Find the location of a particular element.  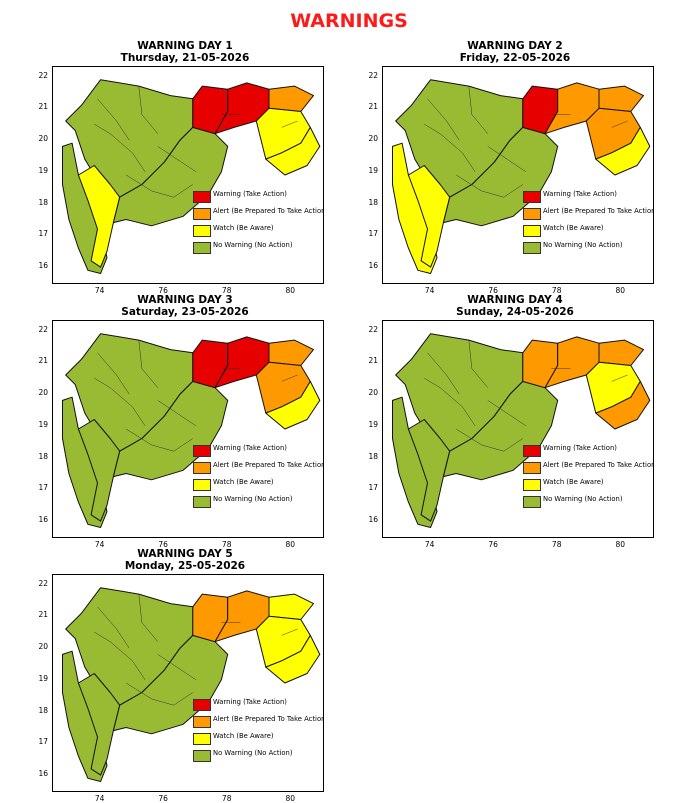

panel-title: WARNING DAY 5 Monday, 25-05-2026 is located at coordinates (185, 560).